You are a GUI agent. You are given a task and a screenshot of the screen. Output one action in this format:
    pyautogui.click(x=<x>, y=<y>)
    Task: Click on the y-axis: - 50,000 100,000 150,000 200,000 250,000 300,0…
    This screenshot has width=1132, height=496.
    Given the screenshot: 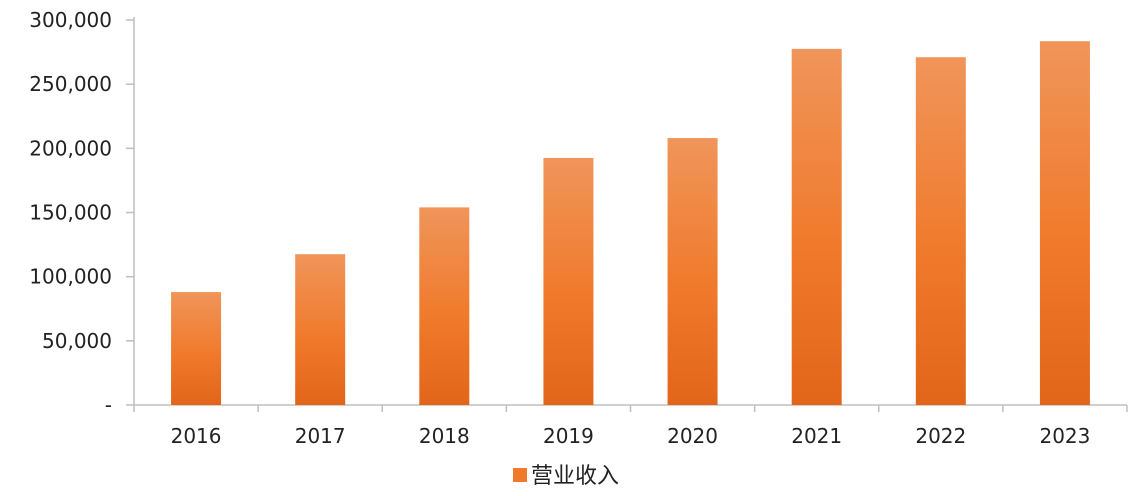 What is the action you would take?
    pyautogui.click(x=82, y=212)
    